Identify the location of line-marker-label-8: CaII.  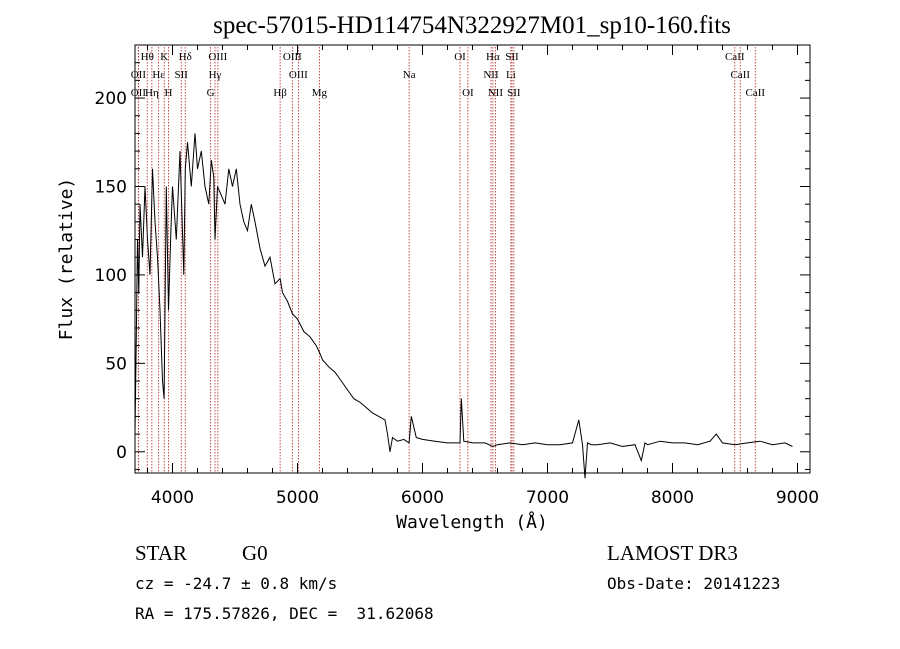
(735, 57).